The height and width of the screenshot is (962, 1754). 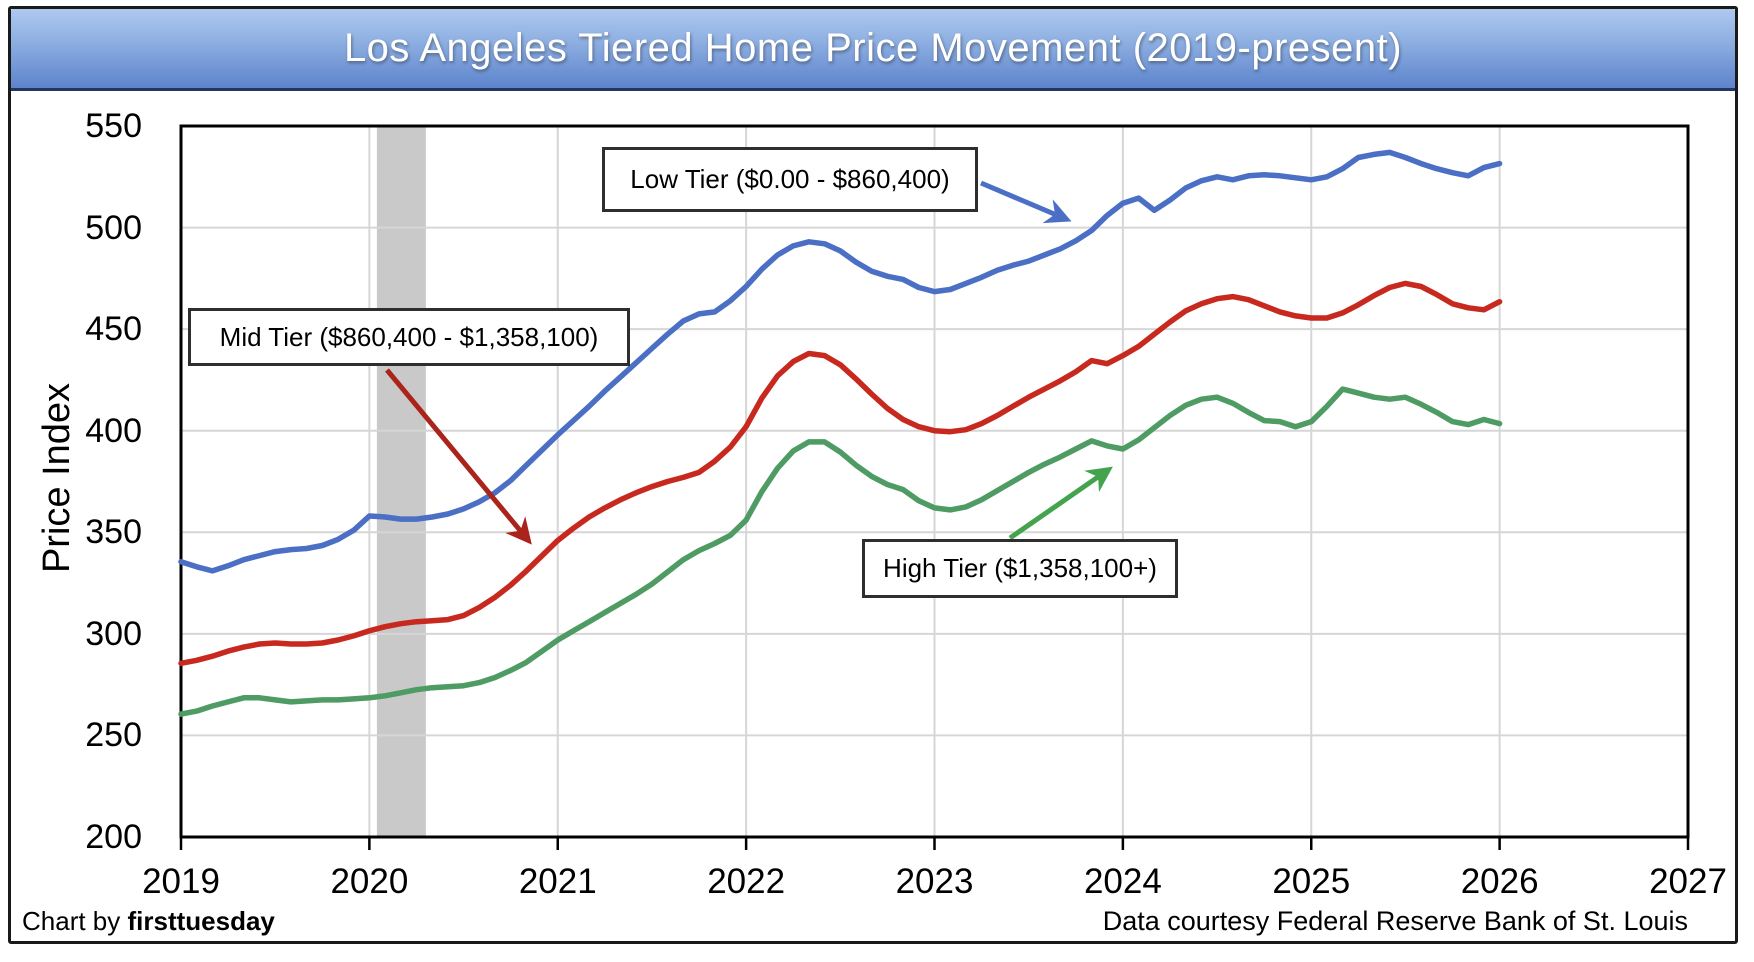 I want to click on x-tick-label: 2026, so click(x=1499, y=881).